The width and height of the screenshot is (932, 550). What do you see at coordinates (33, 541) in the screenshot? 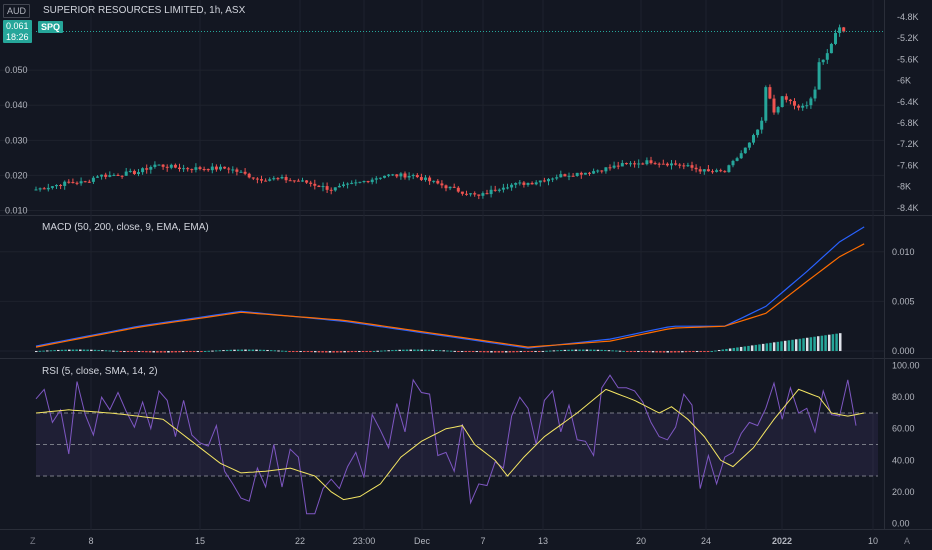
I see `zoom-icon: Z` at bounding box center [33, 541].